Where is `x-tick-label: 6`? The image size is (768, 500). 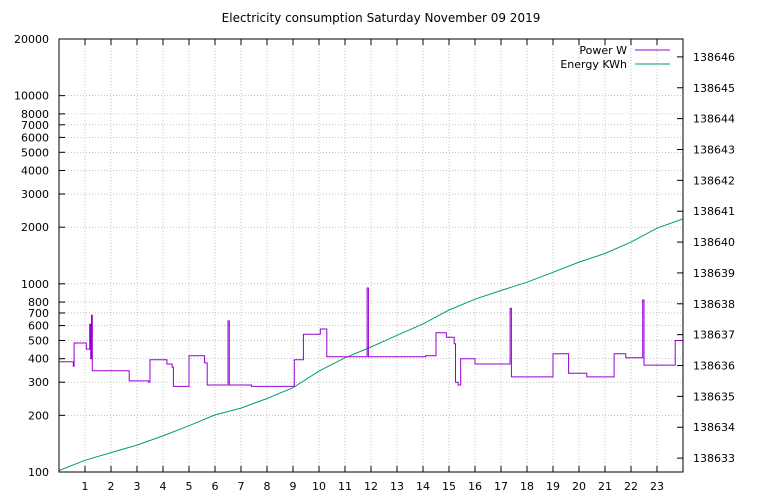
x-tick-label: 6 is located at coordinates (215, 486).